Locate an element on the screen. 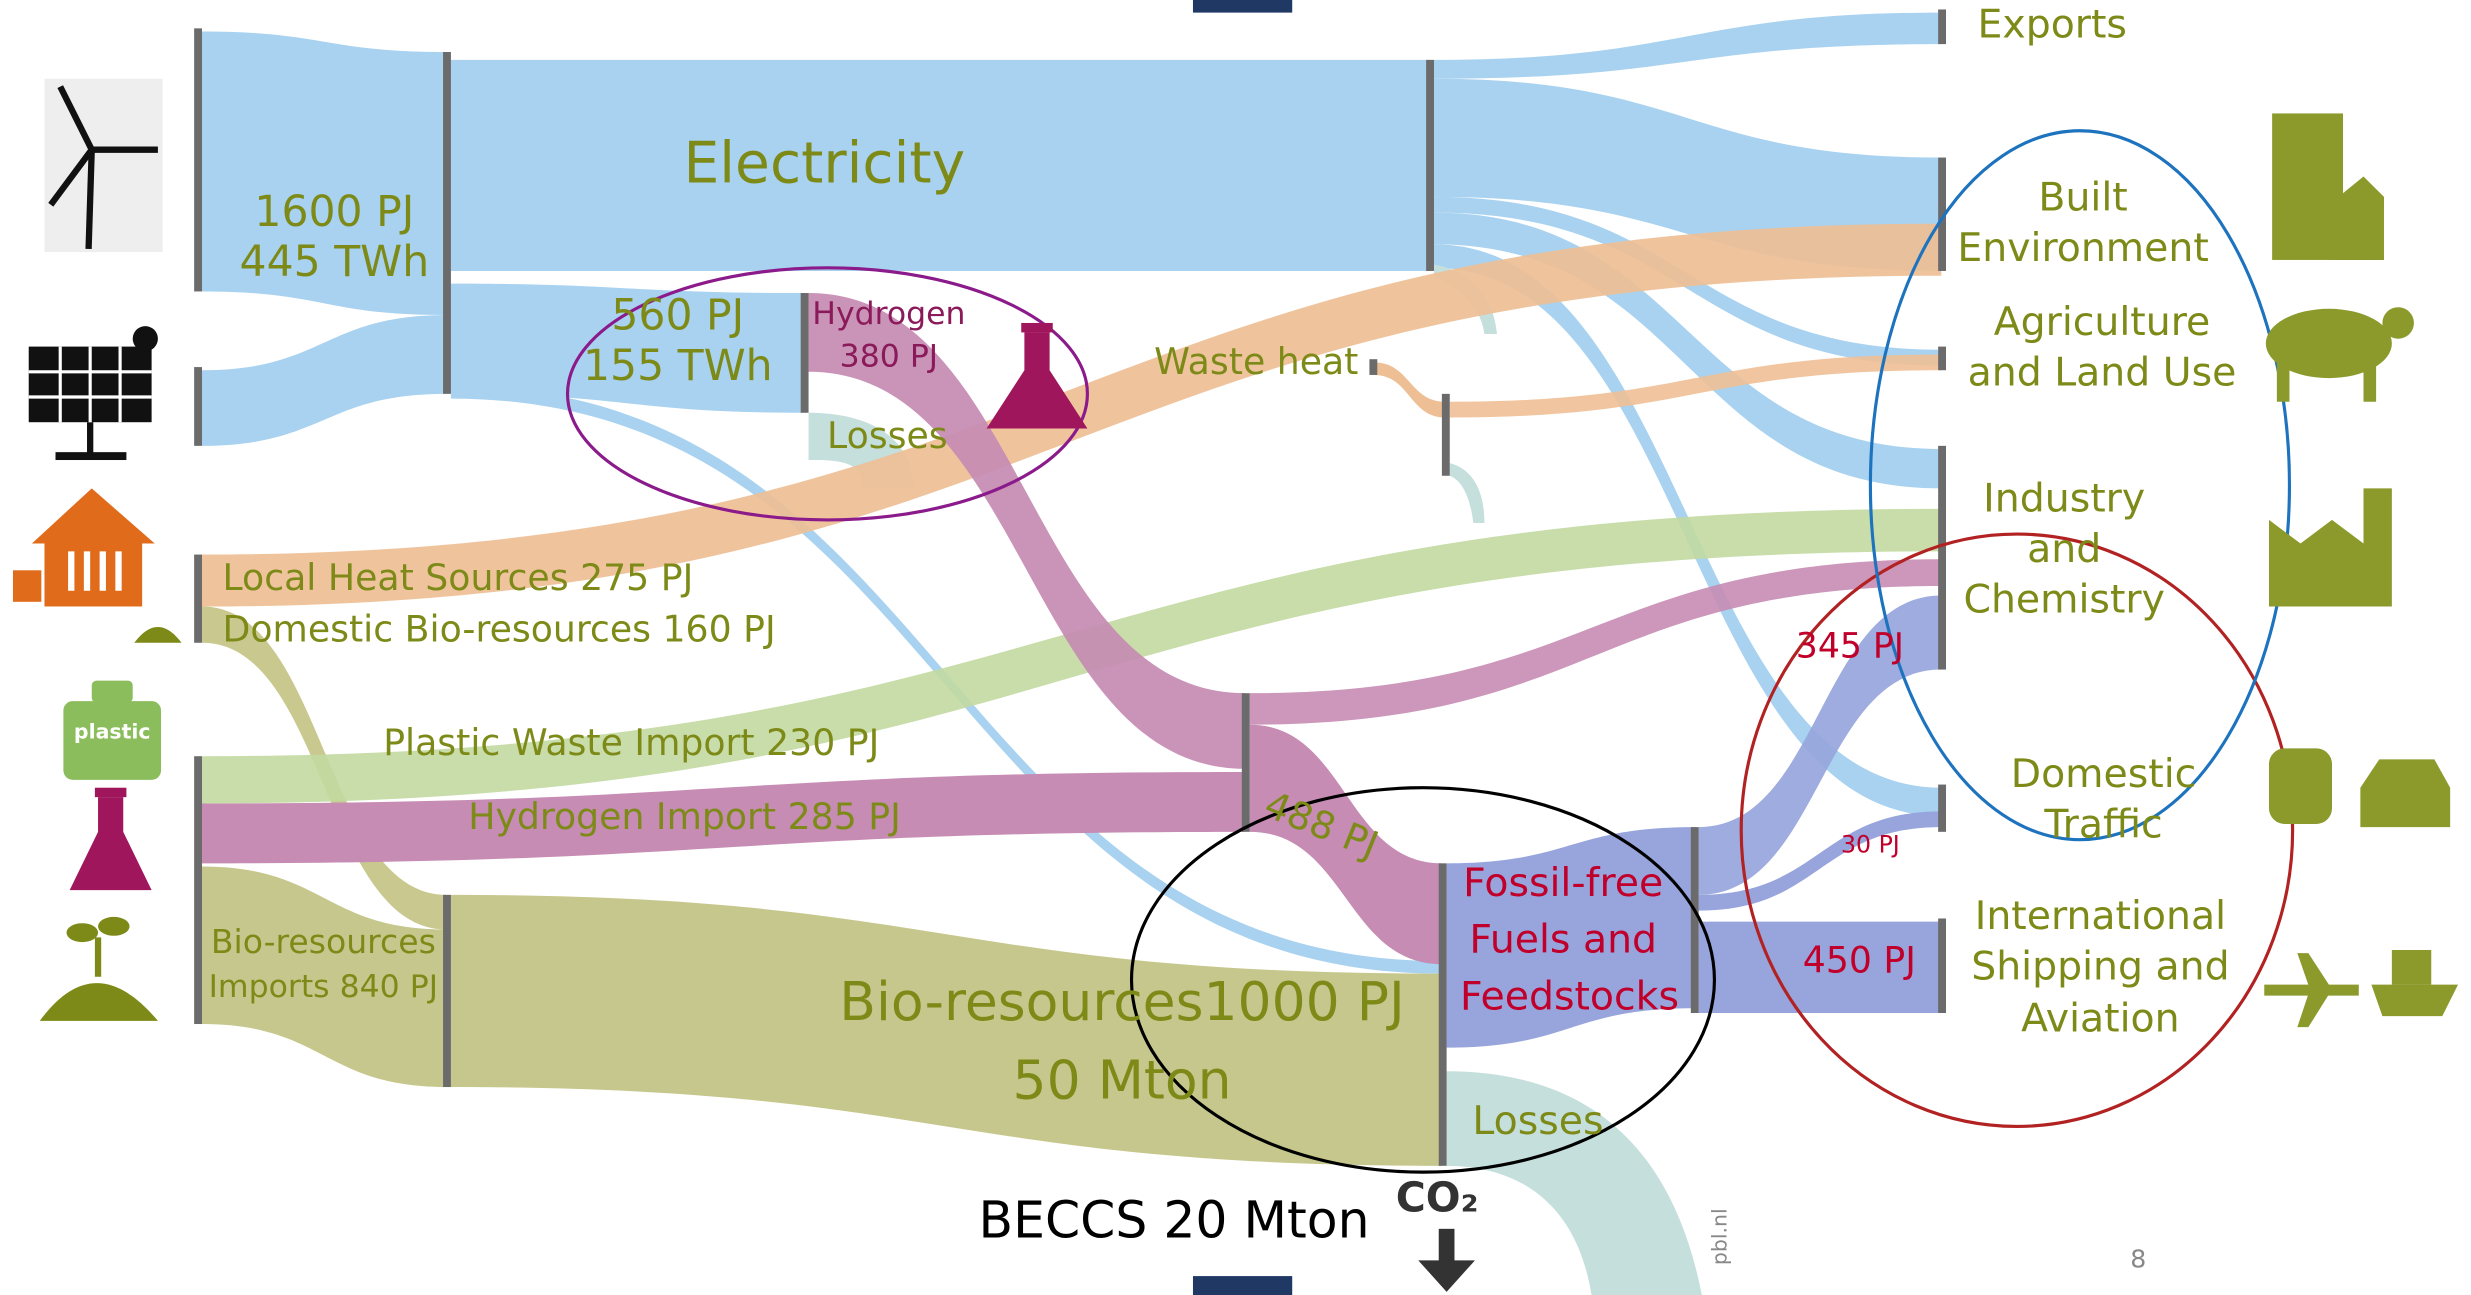 The image size is (2471, 1295). node-label: Feedstocks is located at coordinates (1569, 996).